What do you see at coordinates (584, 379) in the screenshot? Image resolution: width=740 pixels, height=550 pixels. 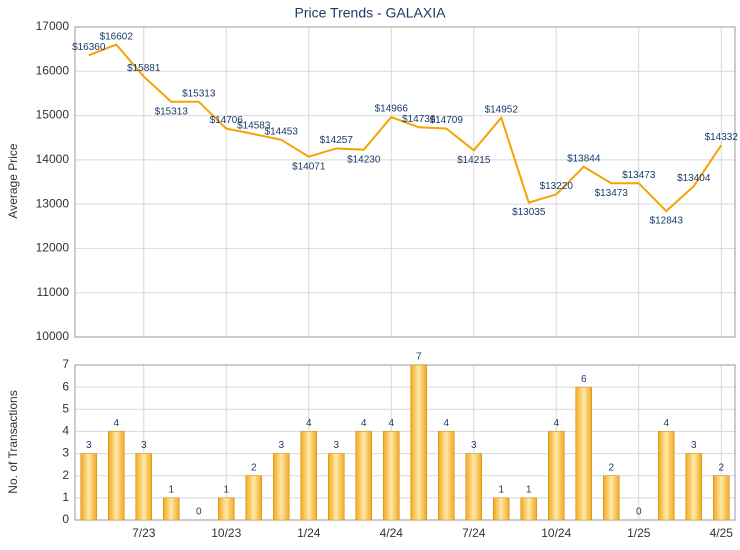 I see `bar-label: 6` at bounding box center [584, 379].